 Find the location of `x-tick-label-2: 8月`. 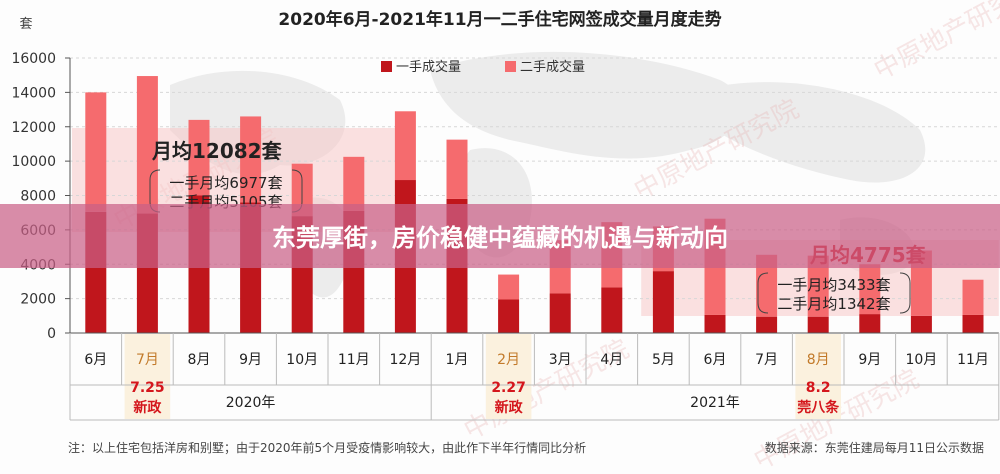

x-tick-label-2: 8月 is located at coordinates (199, 360).